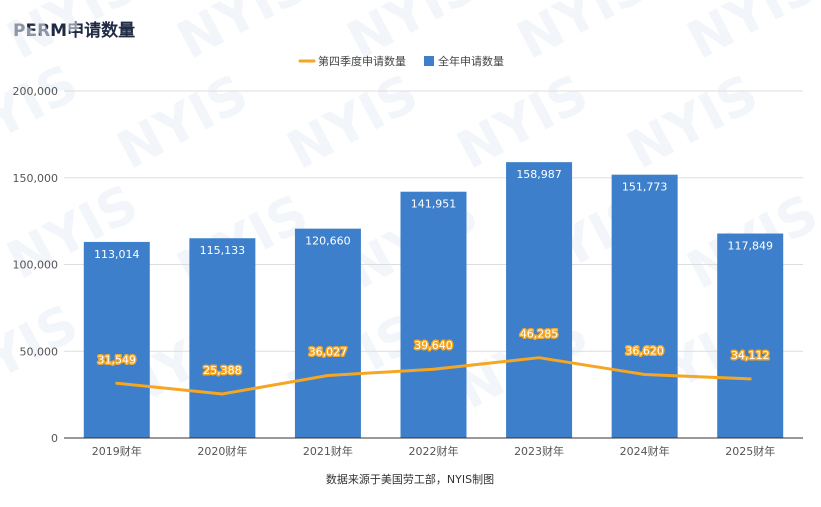 The height and width of the screenshot is (507, 821). What do you see at coordinates (36, 178) in the screenshot?
I see `y-tick-label: 150,000` at bounding box center [36, 178].